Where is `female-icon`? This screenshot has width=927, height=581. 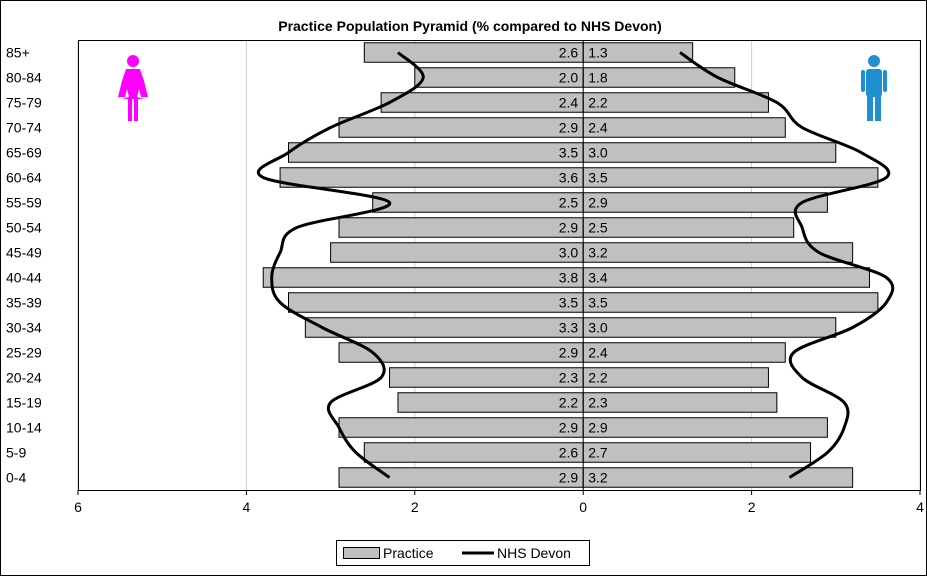
female-icon is located at coordinates (133, 88).